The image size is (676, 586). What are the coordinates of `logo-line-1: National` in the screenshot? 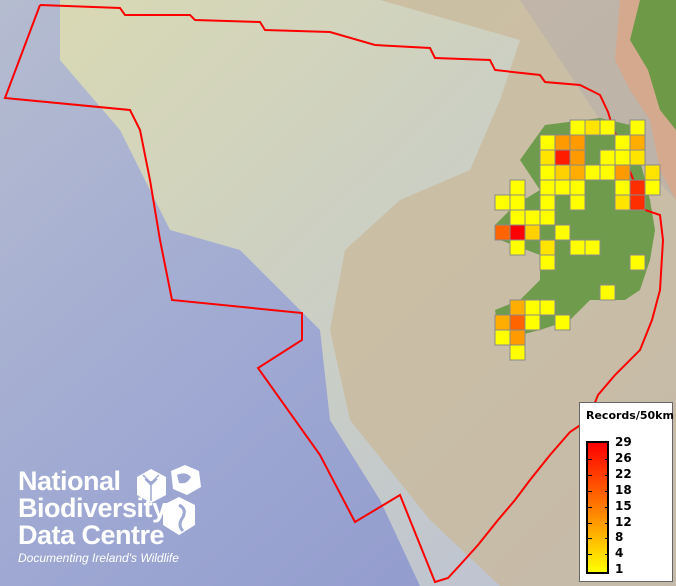 It's located at (69, 481).